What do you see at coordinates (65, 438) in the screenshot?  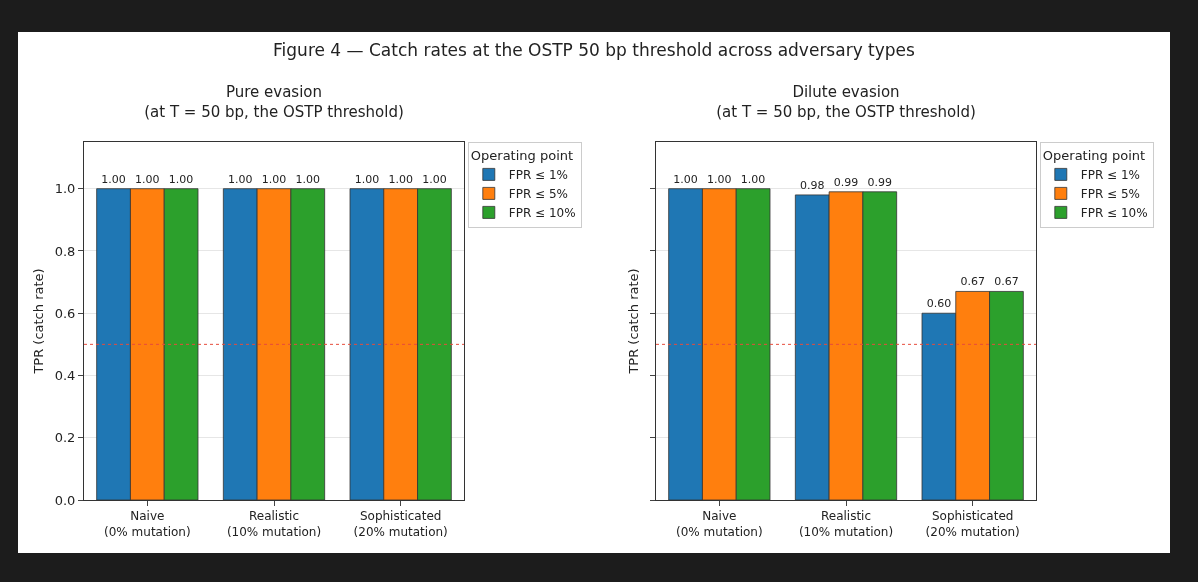 I see `y-tick-label: 0.2` at bounding box center [65, 438].